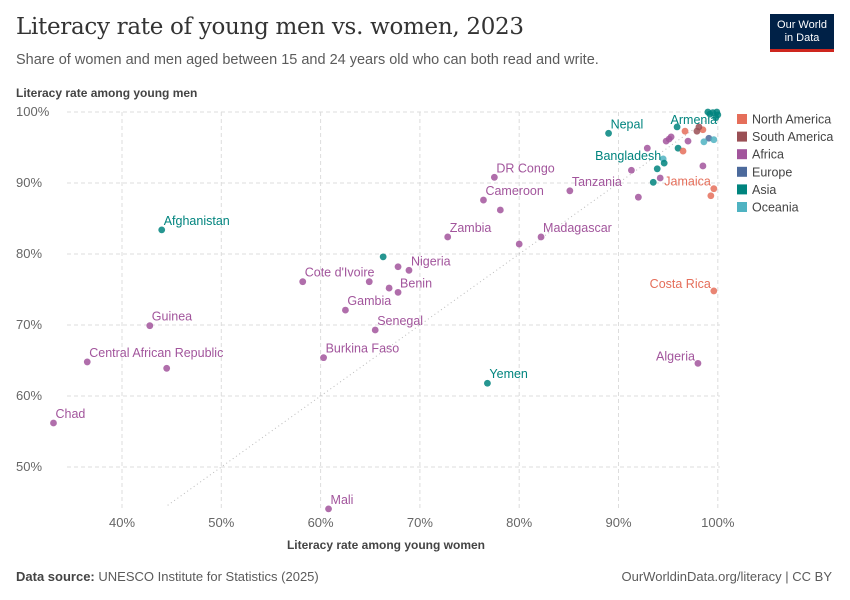  What do you see at coordinates (687, 182) in the screenshot?
I see `point-label: Jamaica` at bounding box center [687, 182].